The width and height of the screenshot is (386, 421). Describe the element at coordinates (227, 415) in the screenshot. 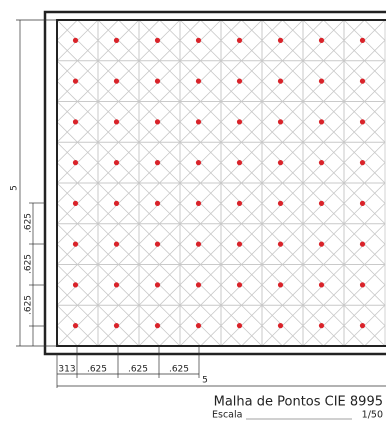

I see `scale-label: Escala` at that location.